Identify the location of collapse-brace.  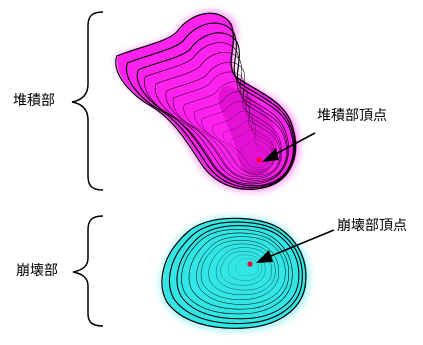
(88, 271).